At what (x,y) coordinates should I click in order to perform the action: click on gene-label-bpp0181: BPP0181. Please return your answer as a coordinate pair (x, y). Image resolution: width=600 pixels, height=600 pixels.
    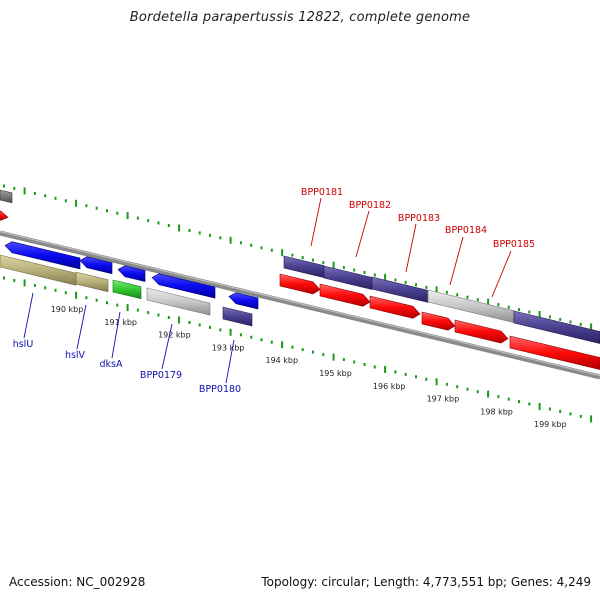
    Looking at the image, I should click on (322, 192).